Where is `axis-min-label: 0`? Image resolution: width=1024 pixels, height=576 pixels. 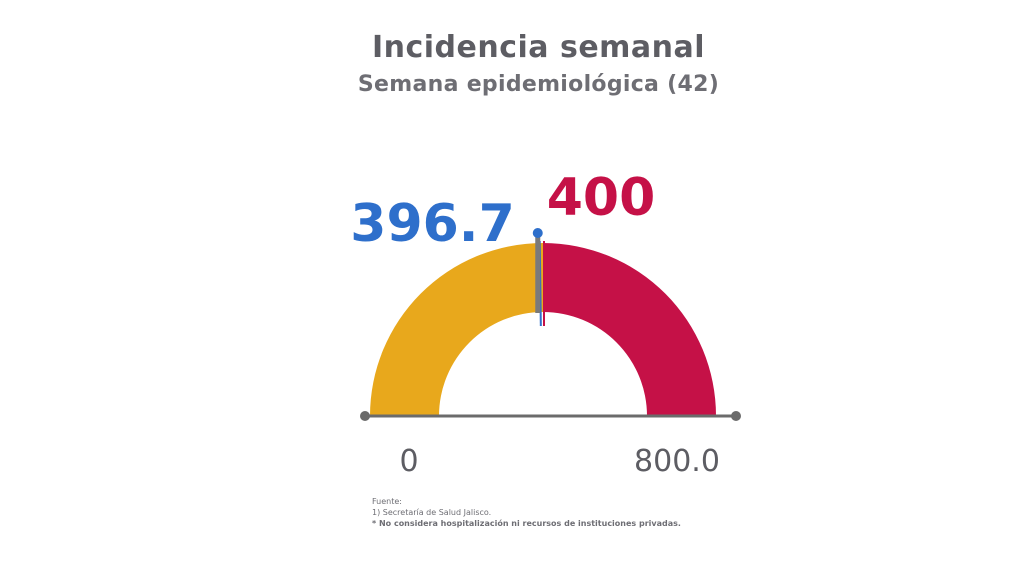
axis-min-label: 0 is located at coordinates (408, 461).